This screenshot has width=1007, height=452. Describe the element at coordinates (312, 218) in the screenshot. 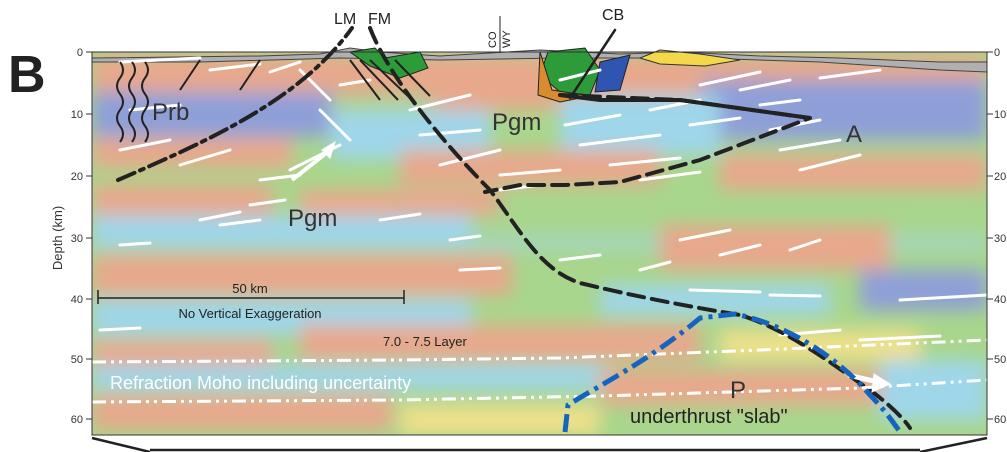

I see `unit-pgm-lower: Pgm` at that location.